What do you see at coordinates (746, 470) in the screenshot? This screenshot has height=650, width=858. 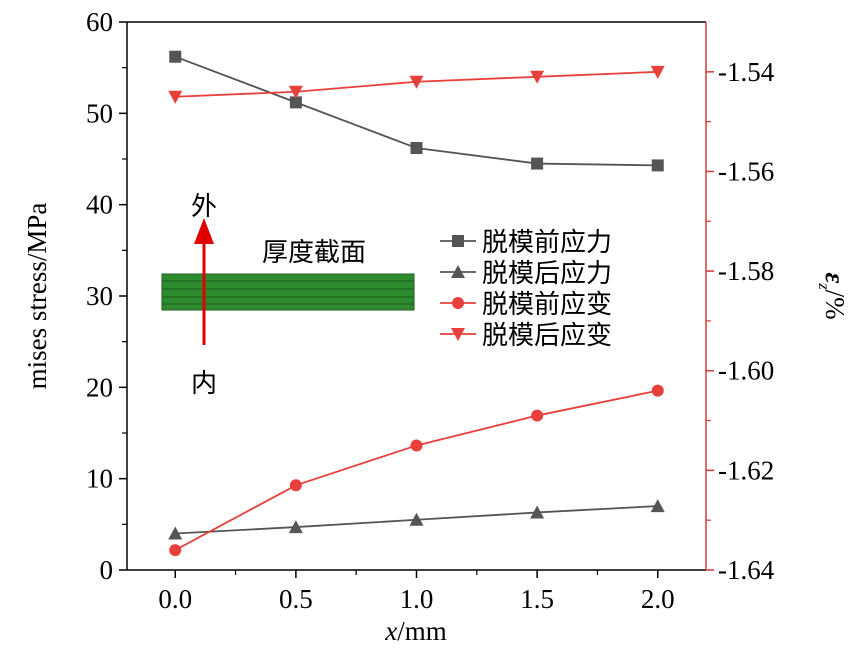 I see `y-right-tick-label: -1.62` at bounding box center [746, 470].